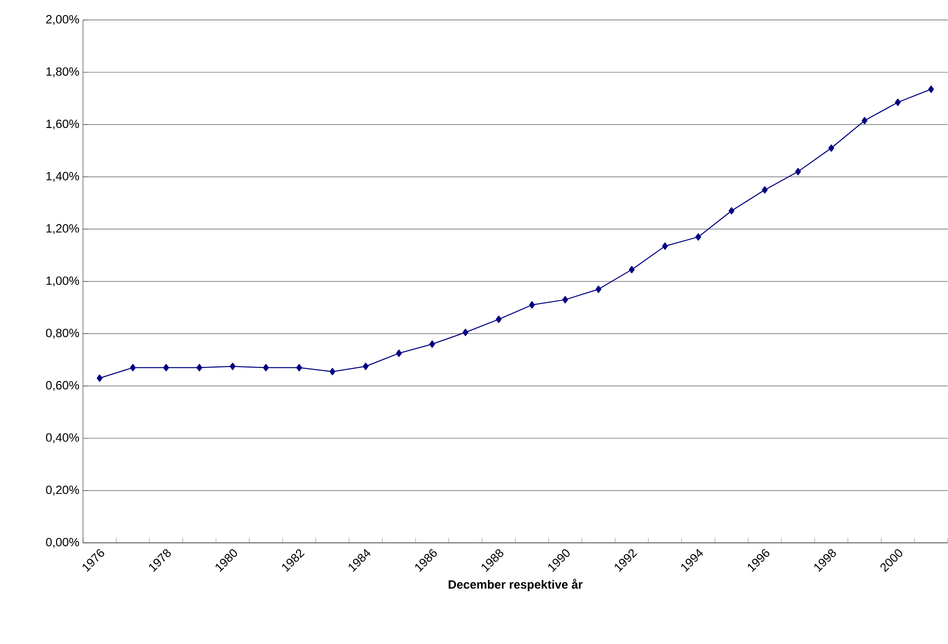  Describe the element at coordinates (63, 72) in the screenshot. I see `y-tick-label: 1,80%` at that location.